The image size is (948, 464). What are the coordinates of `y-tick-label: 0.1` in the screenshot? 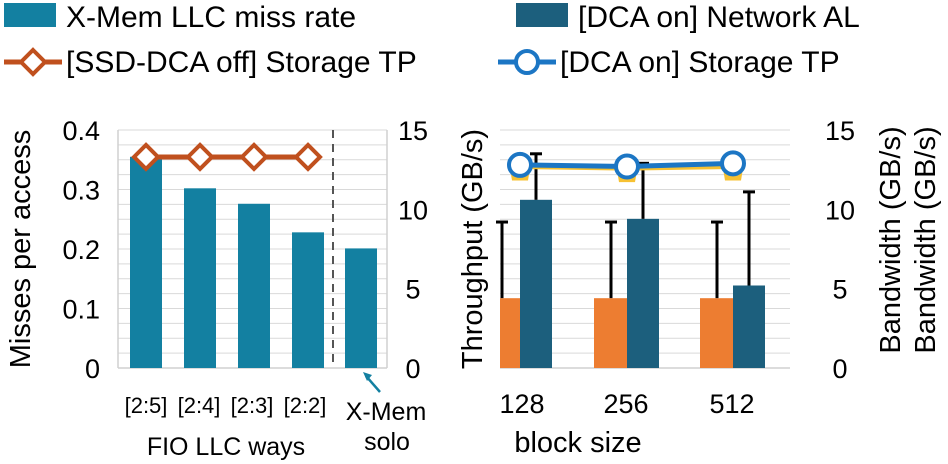 It's located at (81, 310).